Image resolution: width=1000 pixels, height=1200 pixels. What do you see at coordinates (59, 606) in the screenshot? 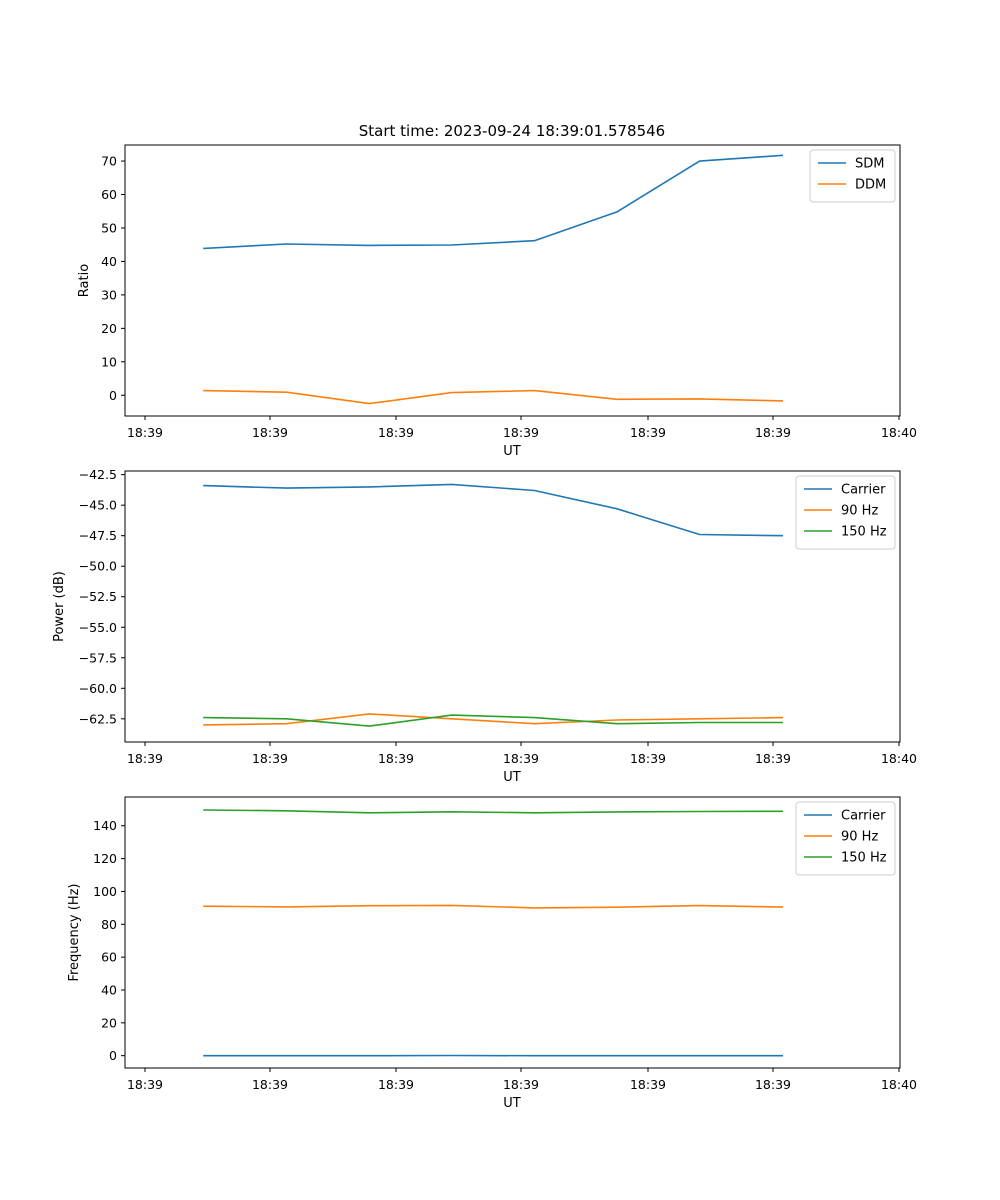
I see `y-axis-label: Power (dB)` at bounding box center [59, 606].